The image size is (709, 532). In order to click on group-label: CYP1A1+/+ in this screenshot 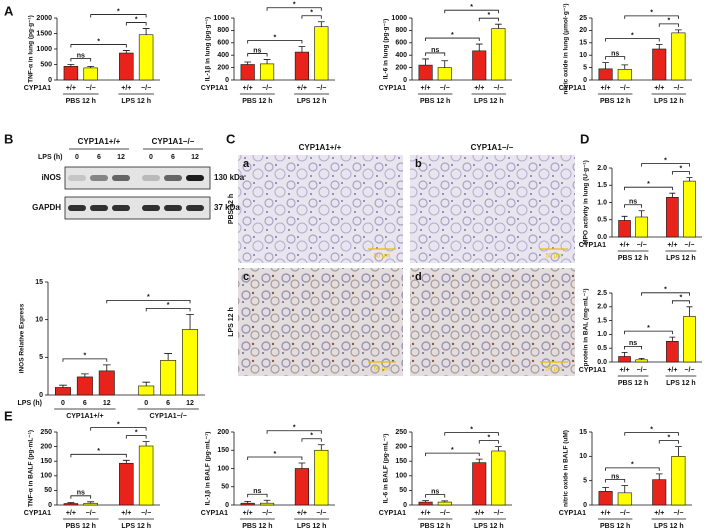, I will do `click(84, 416)`.